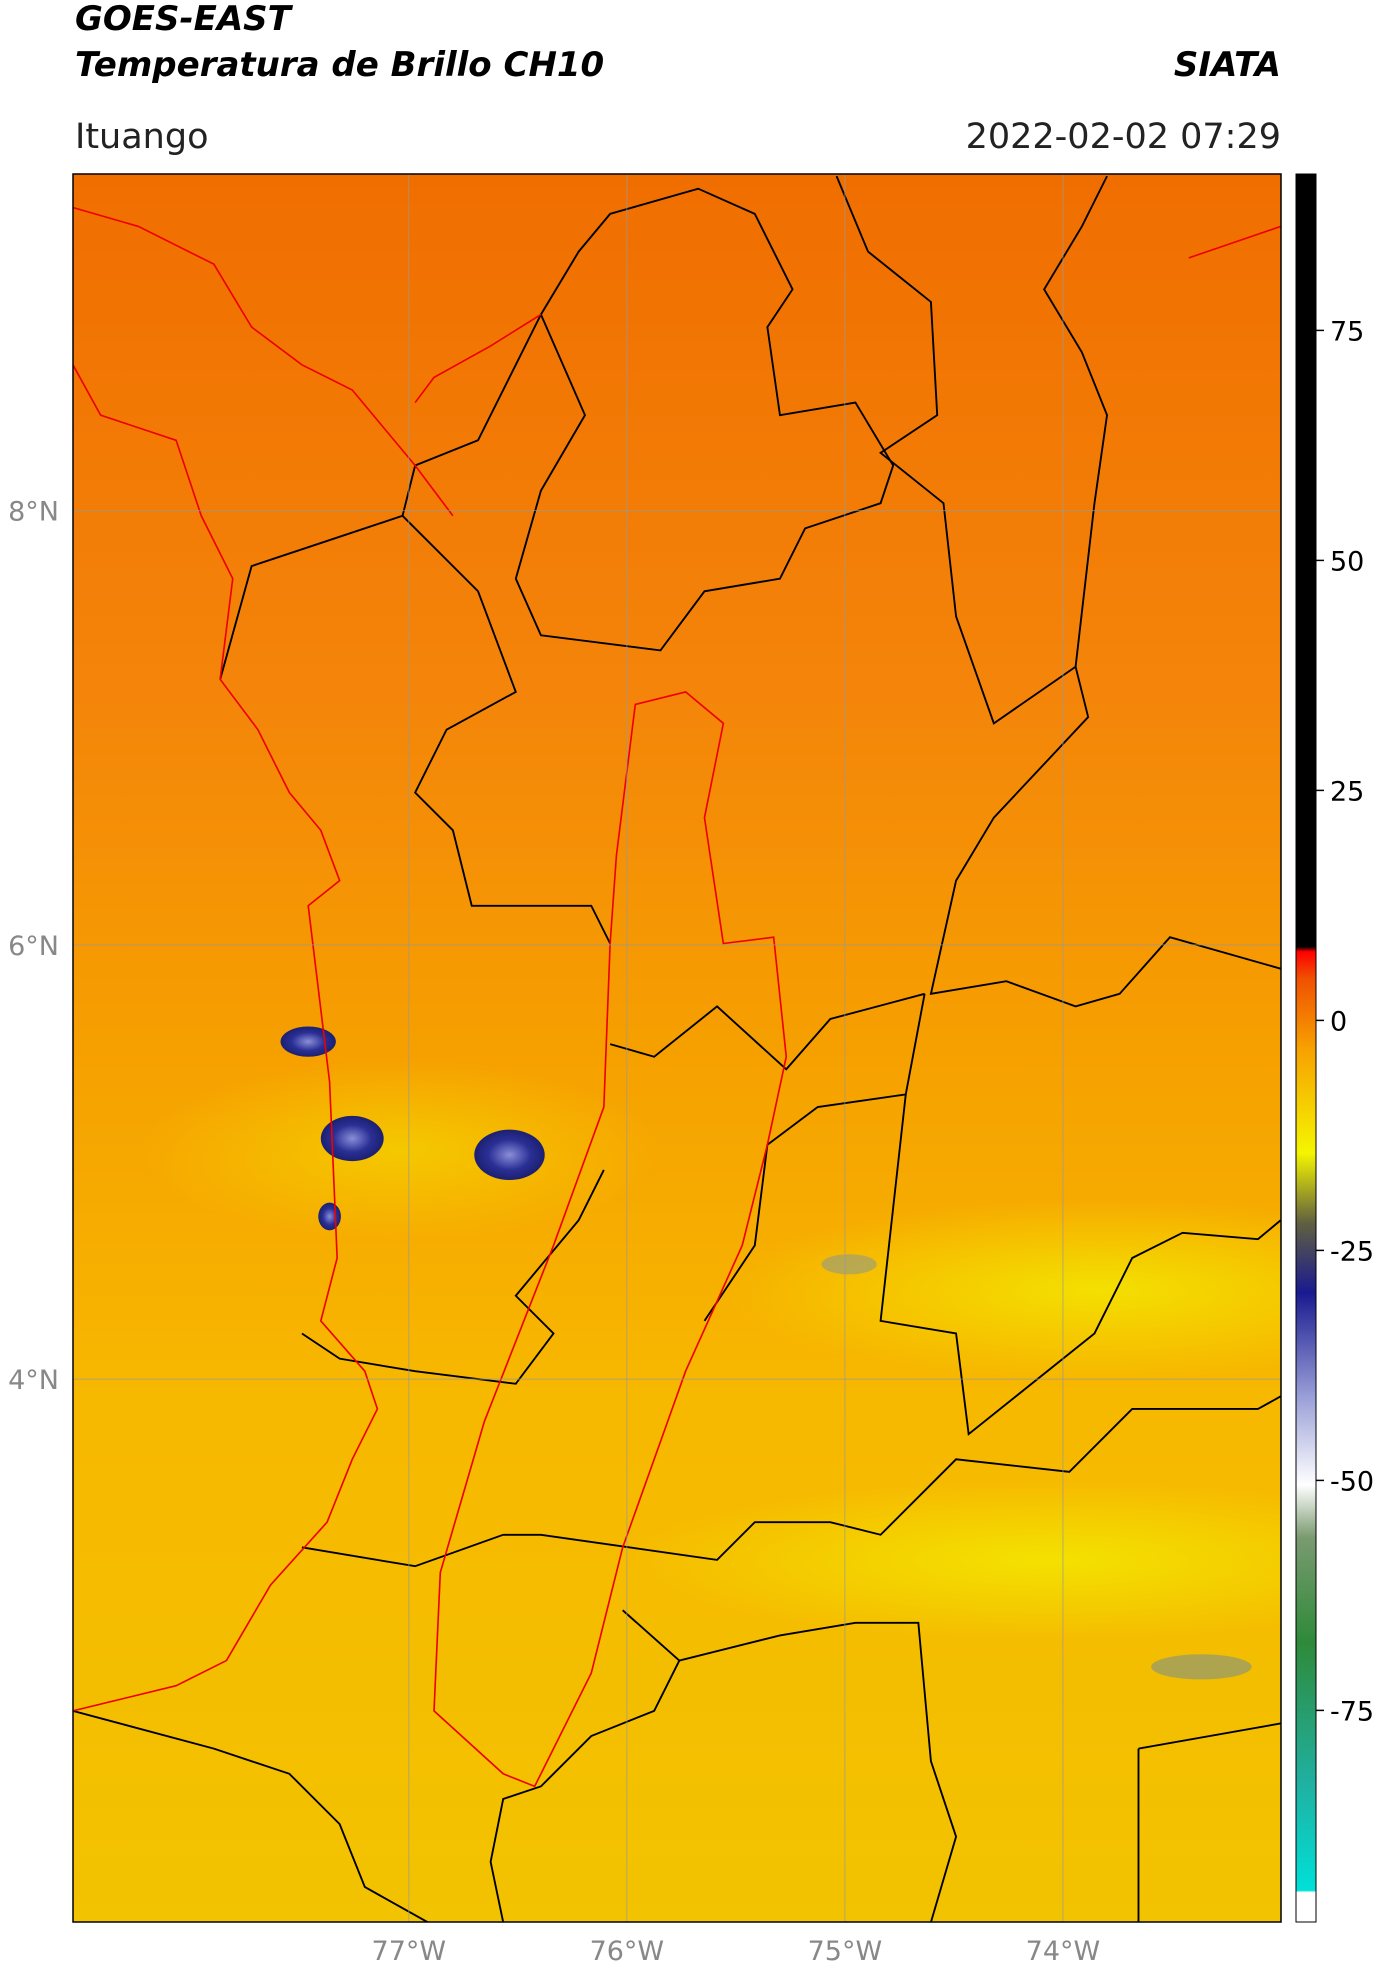 The width and height of the screenshot is (1384, 1981). What do you see at coordinates (33, 946) in the screenshot?
I see `y-tick-label: 6°N` at bounding box center [33, 946].